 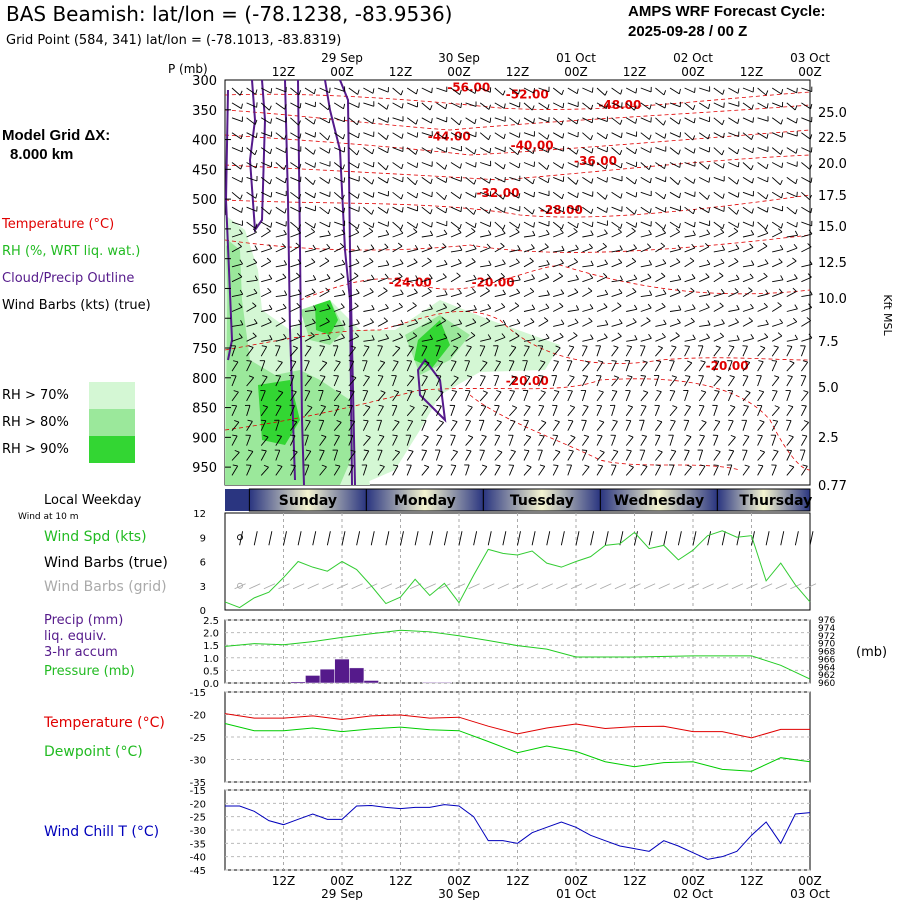 What do you see at coordinates (832, 227) in the screenshot?
I see `height-tick: 15.0` at bounding box center [832, 227].